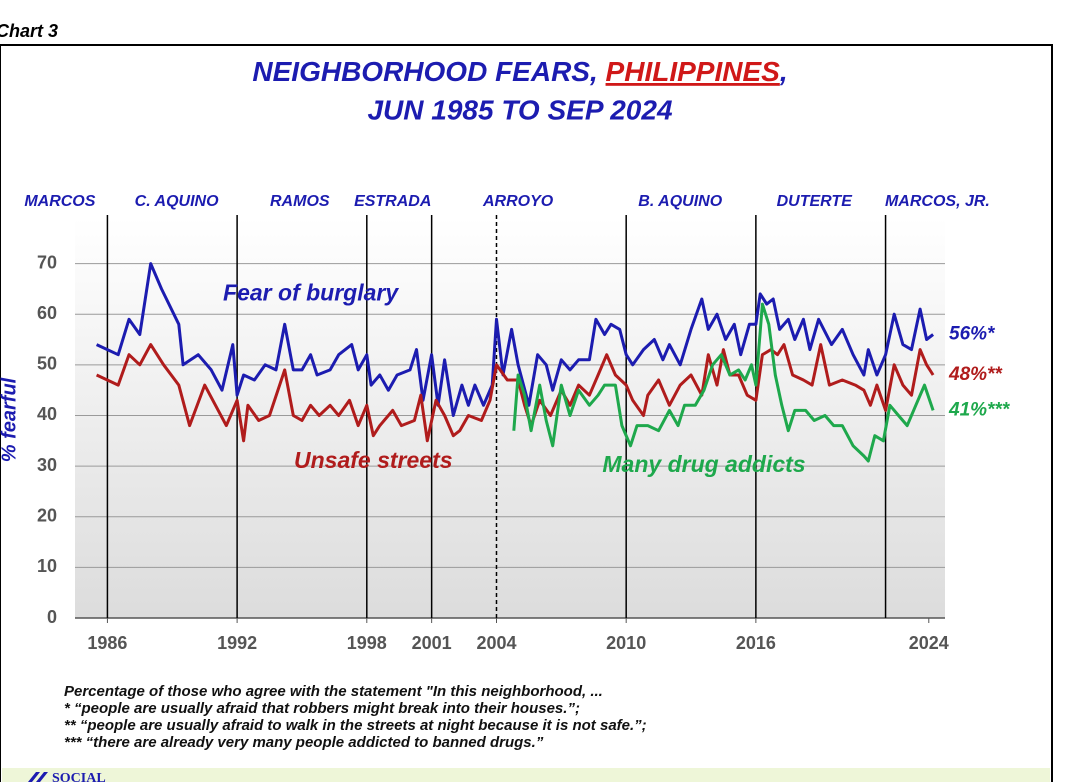 The image size is (1080, 782). What do you see at coordinates (47, 313) in the screenshot?
I see `y-tick-label: 60` at bounding box center [47, 313].